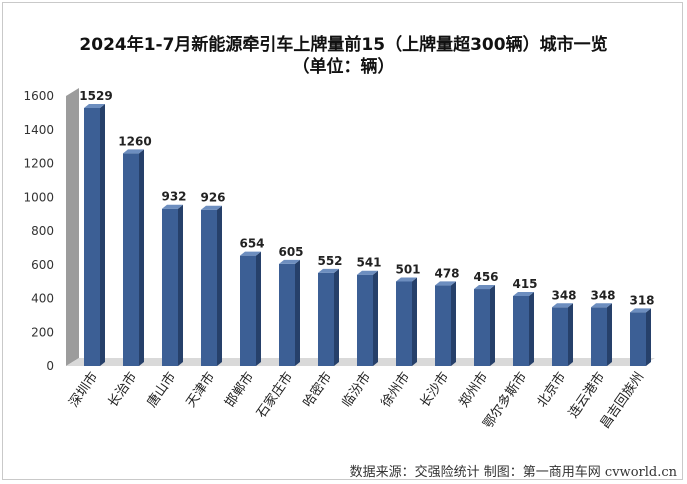 Image resolution: width=687 pixels, height=484 pixels. Describe the element at coordinates (368, 263) in the screenshot. I see `data-label: 541` at that location.